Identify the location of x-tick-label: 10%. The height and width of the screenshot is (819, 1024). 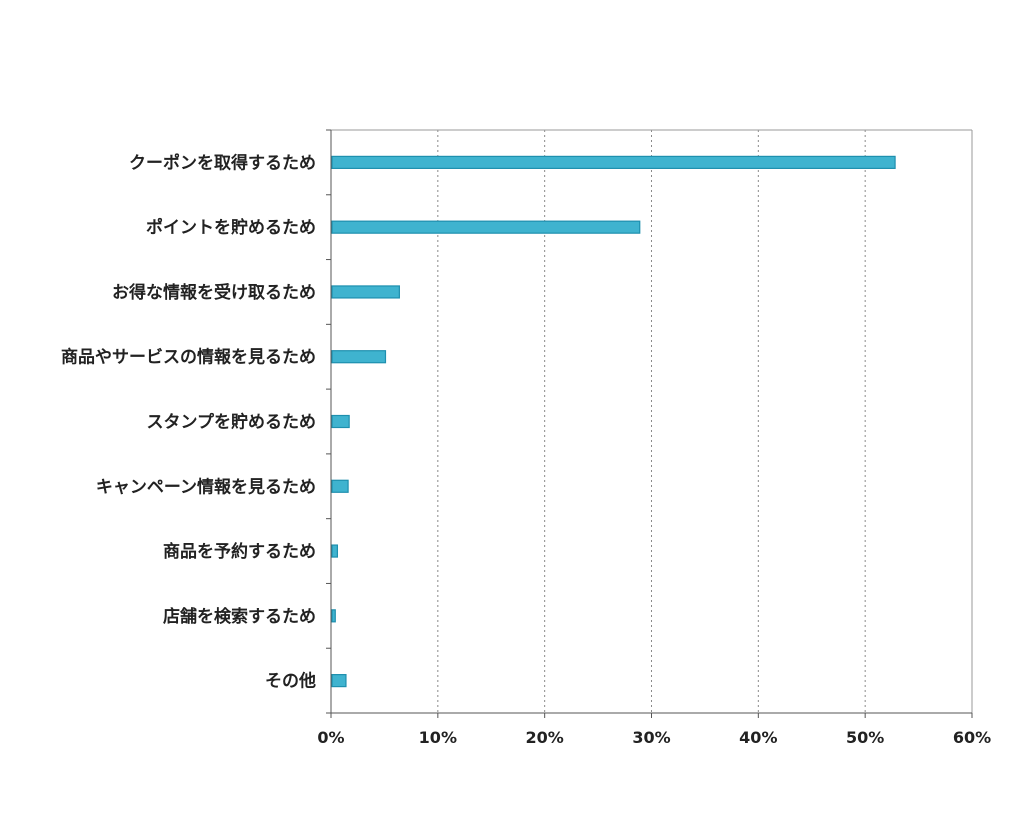
(438, 737).